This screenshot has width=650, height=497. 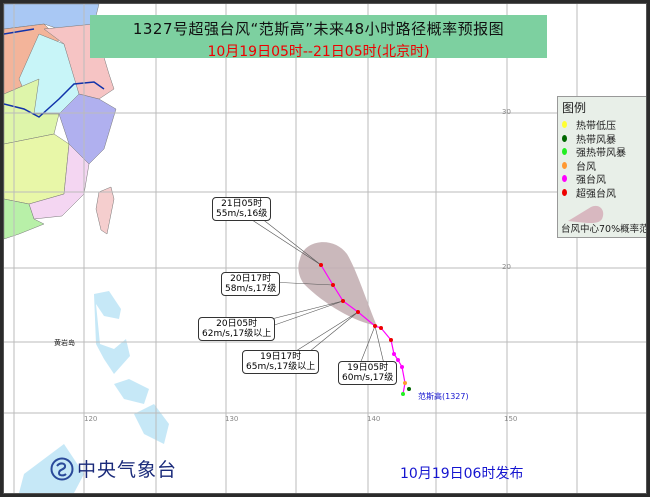 What do you see at coordinates (586, 214) in the screenshot?
I see `cone-swatch-icon` at bounding box center [586, 214].